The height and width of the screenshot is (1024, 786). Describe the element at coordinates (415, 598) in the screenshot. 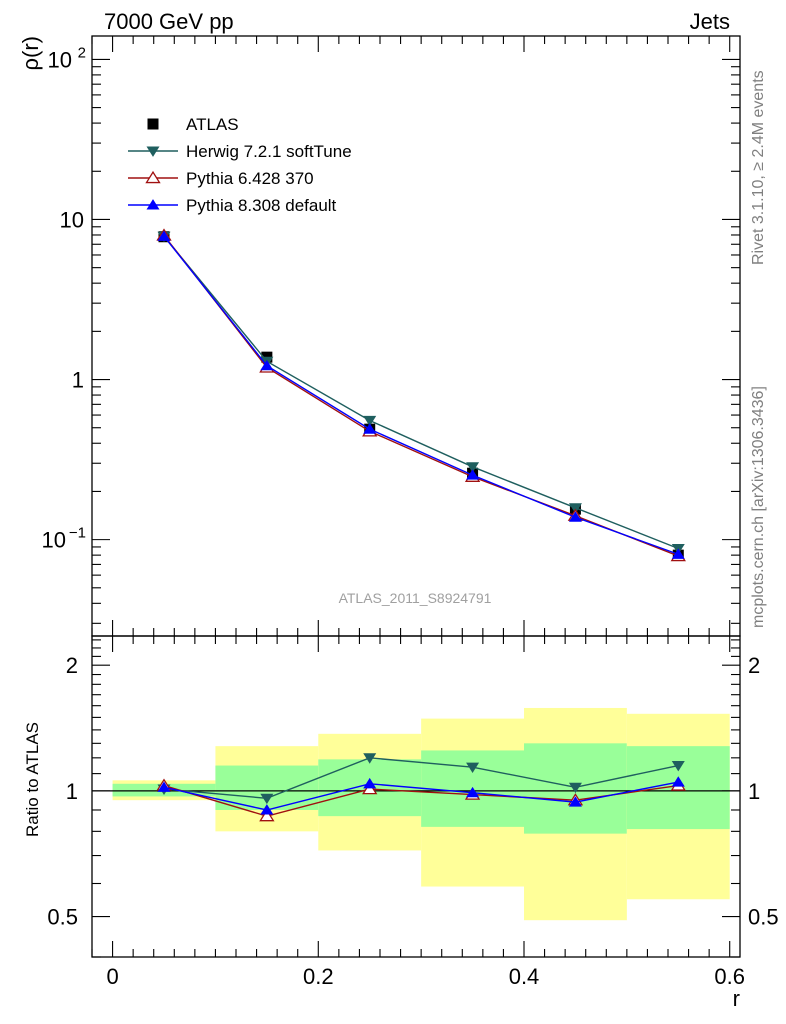

I see `analysis-watermark: ATLAS_2011_S8924791` at that location.